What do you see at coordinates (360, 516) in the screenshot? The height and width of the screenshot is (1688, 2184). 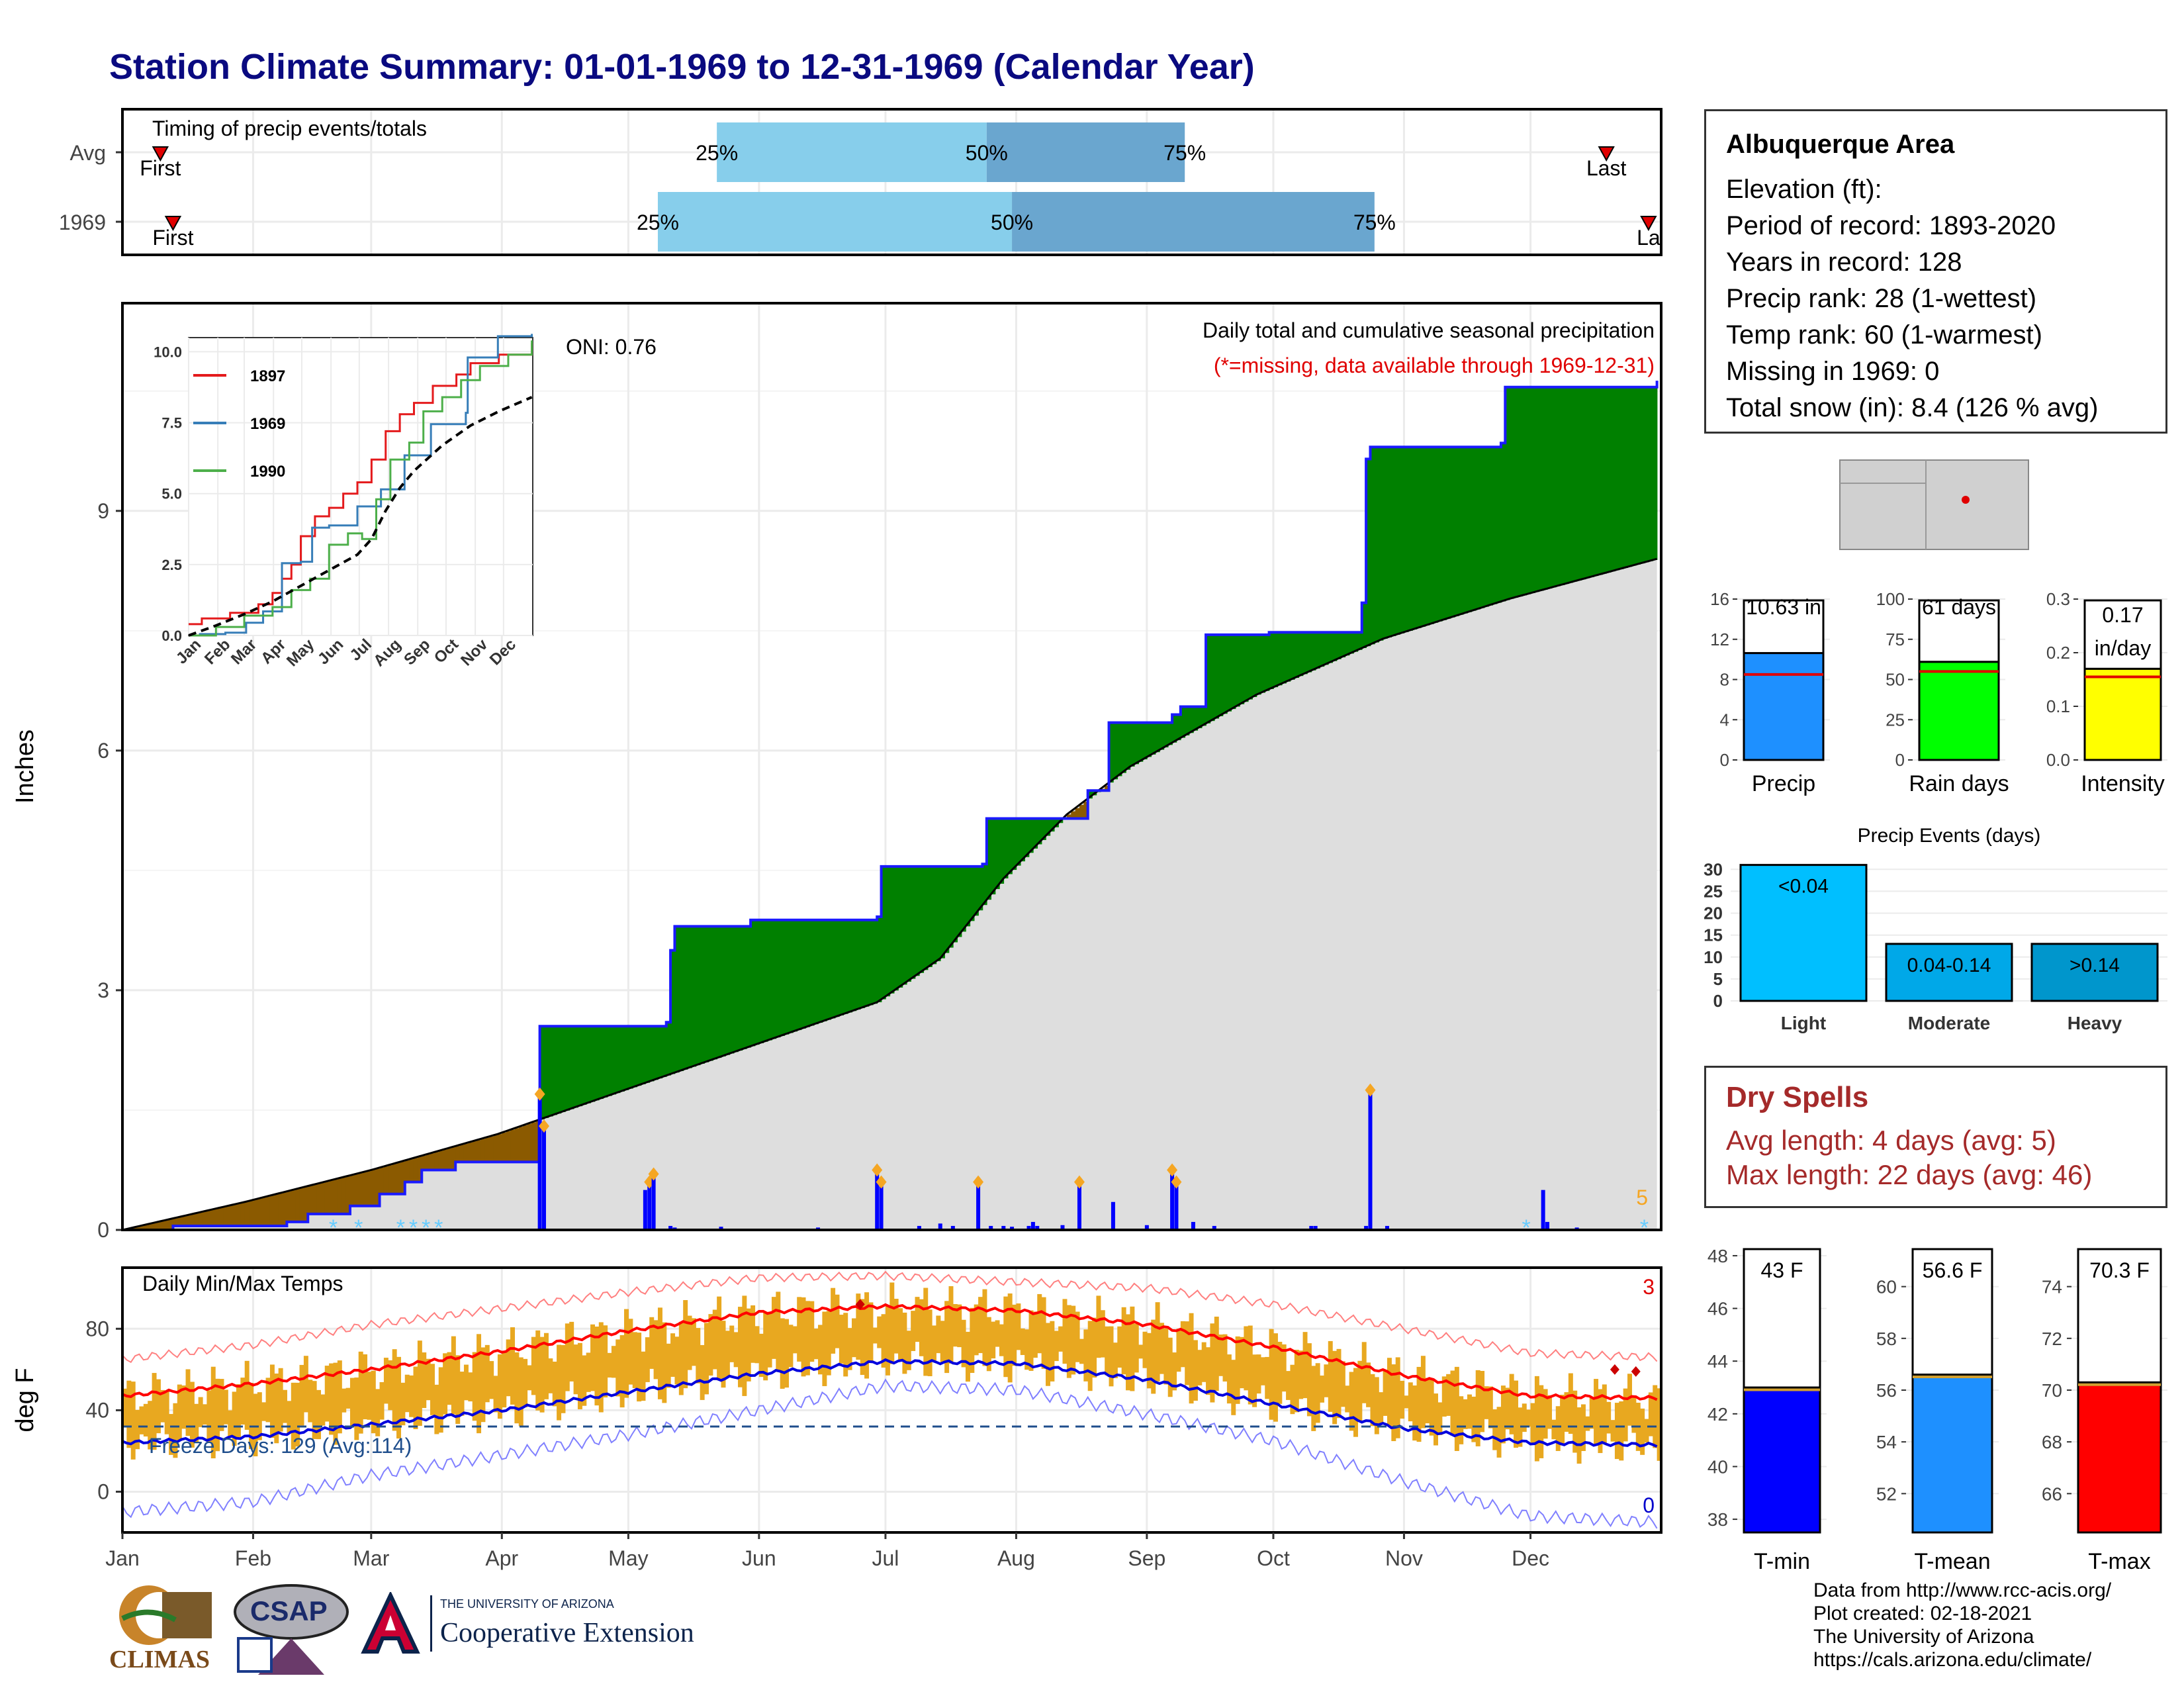 I see `inset-average-line` at bounding box center [360, 516].